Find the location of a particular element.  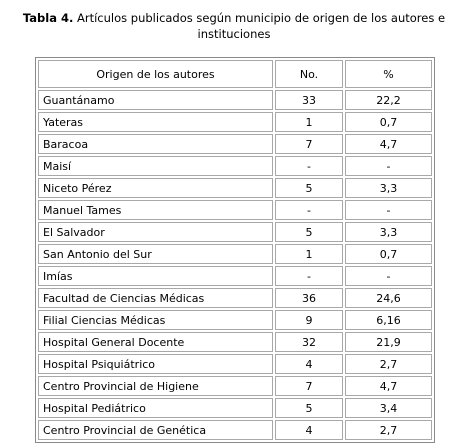

table-cell: Hospital General Docente is located at coordinates (155, 342).